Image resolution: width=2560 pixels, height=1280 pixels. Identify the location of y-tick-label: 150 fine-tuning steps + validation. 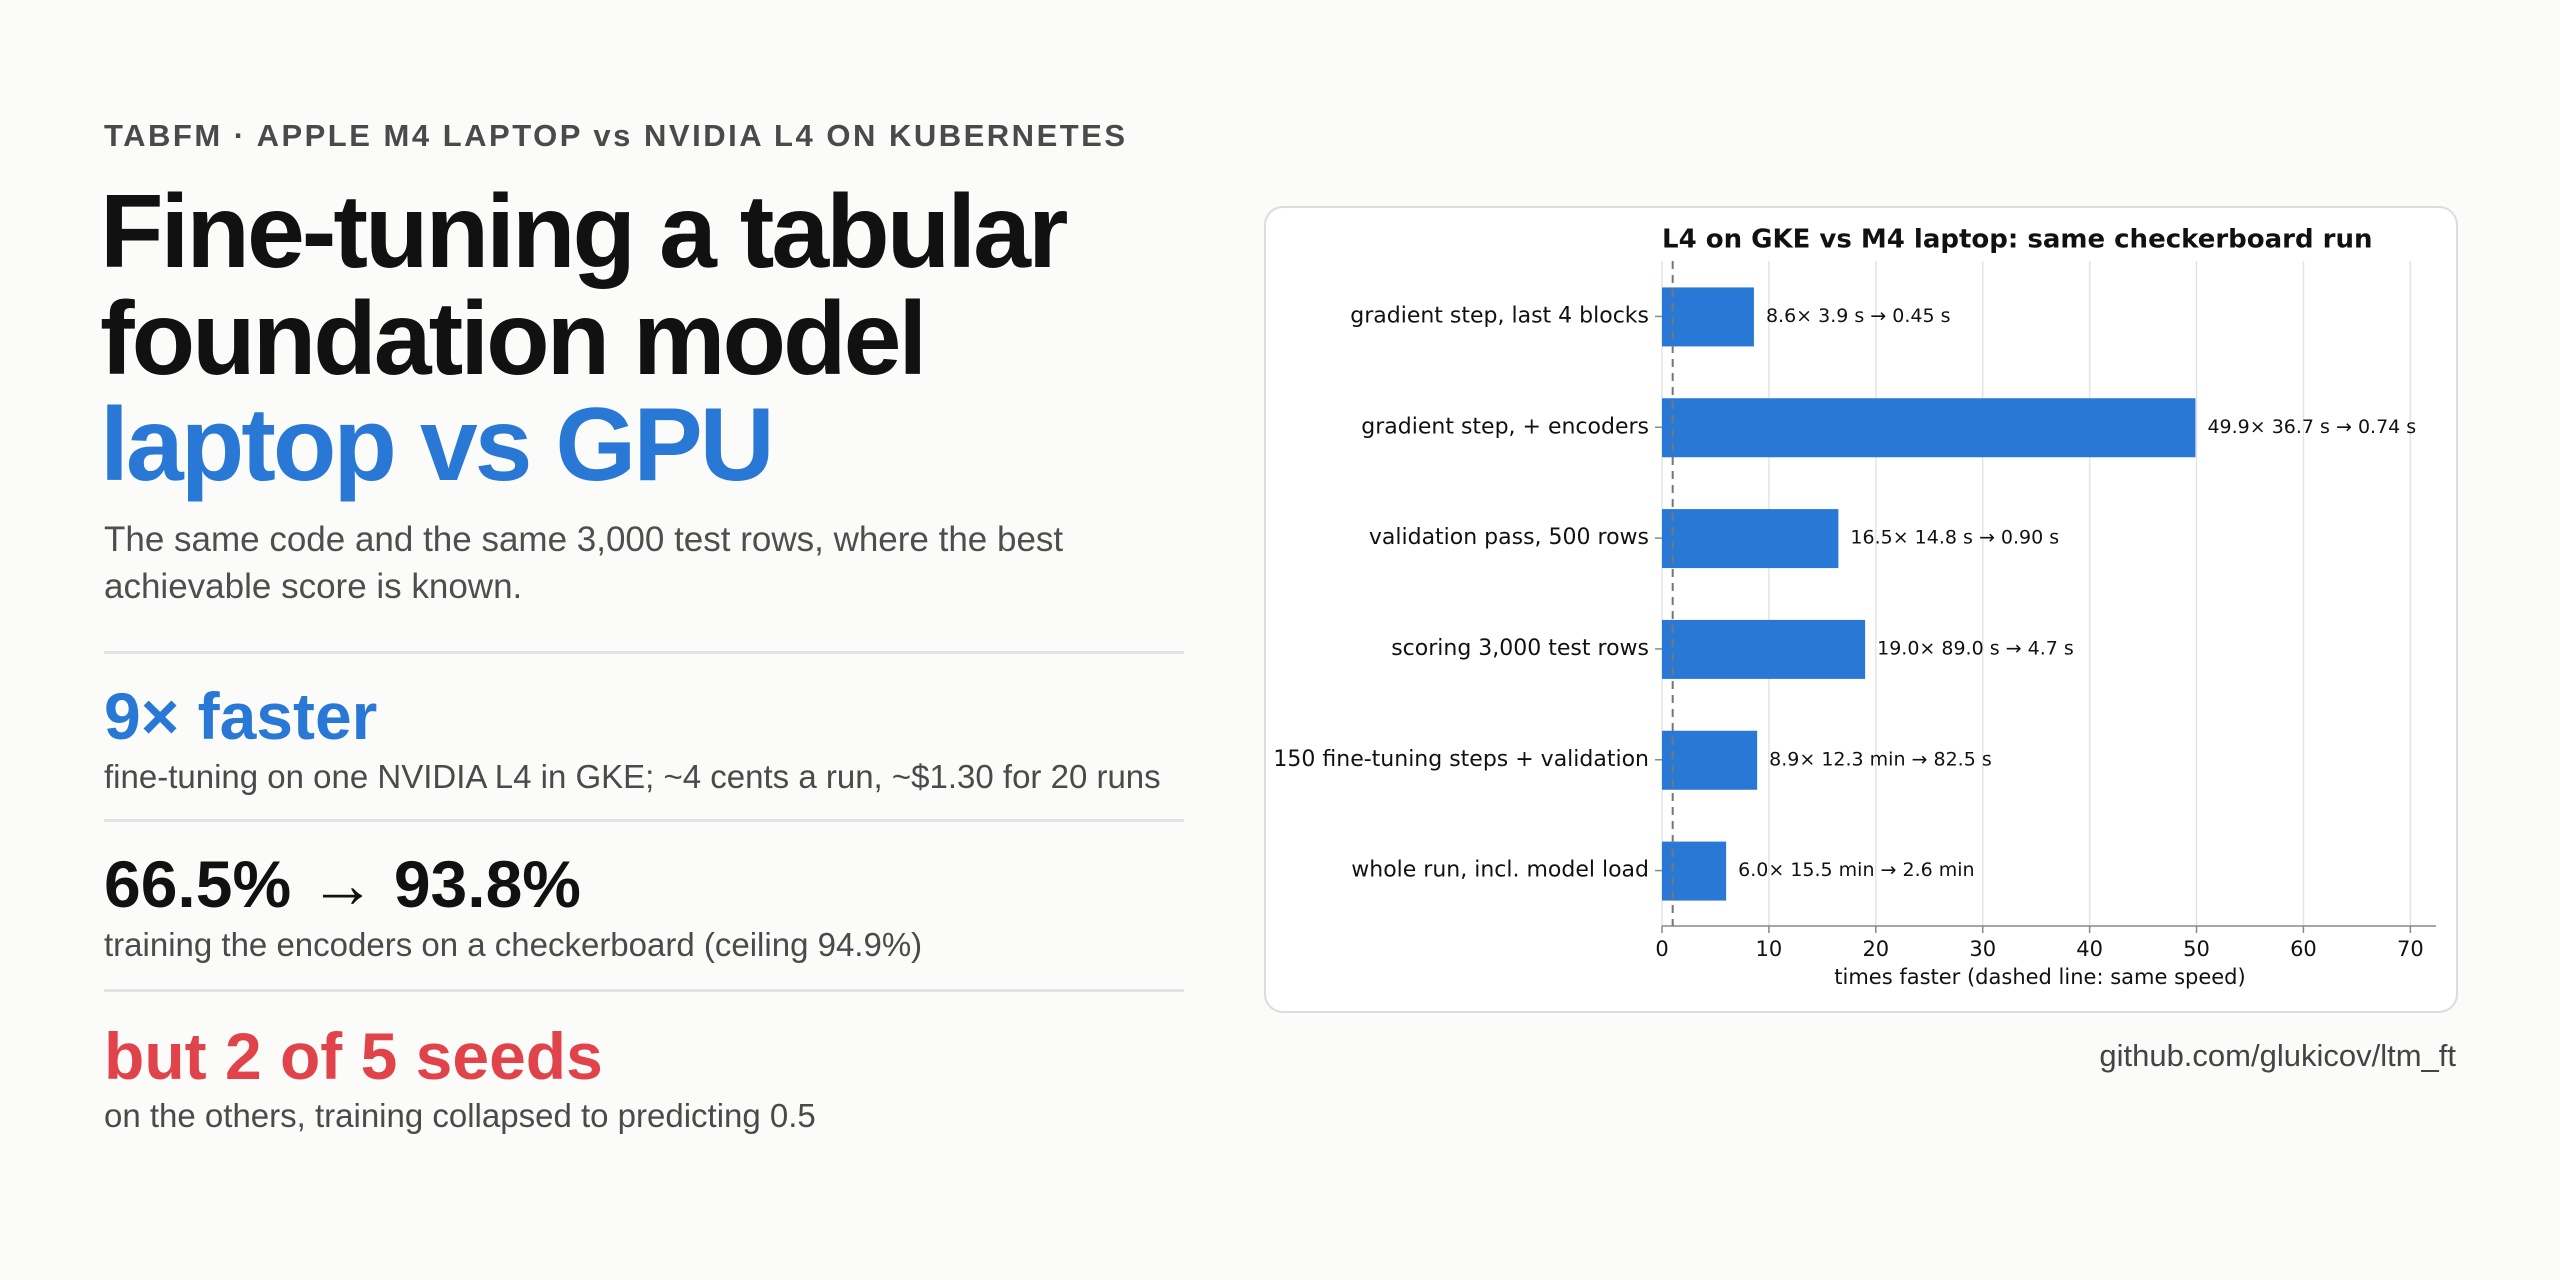
(1461, 759).